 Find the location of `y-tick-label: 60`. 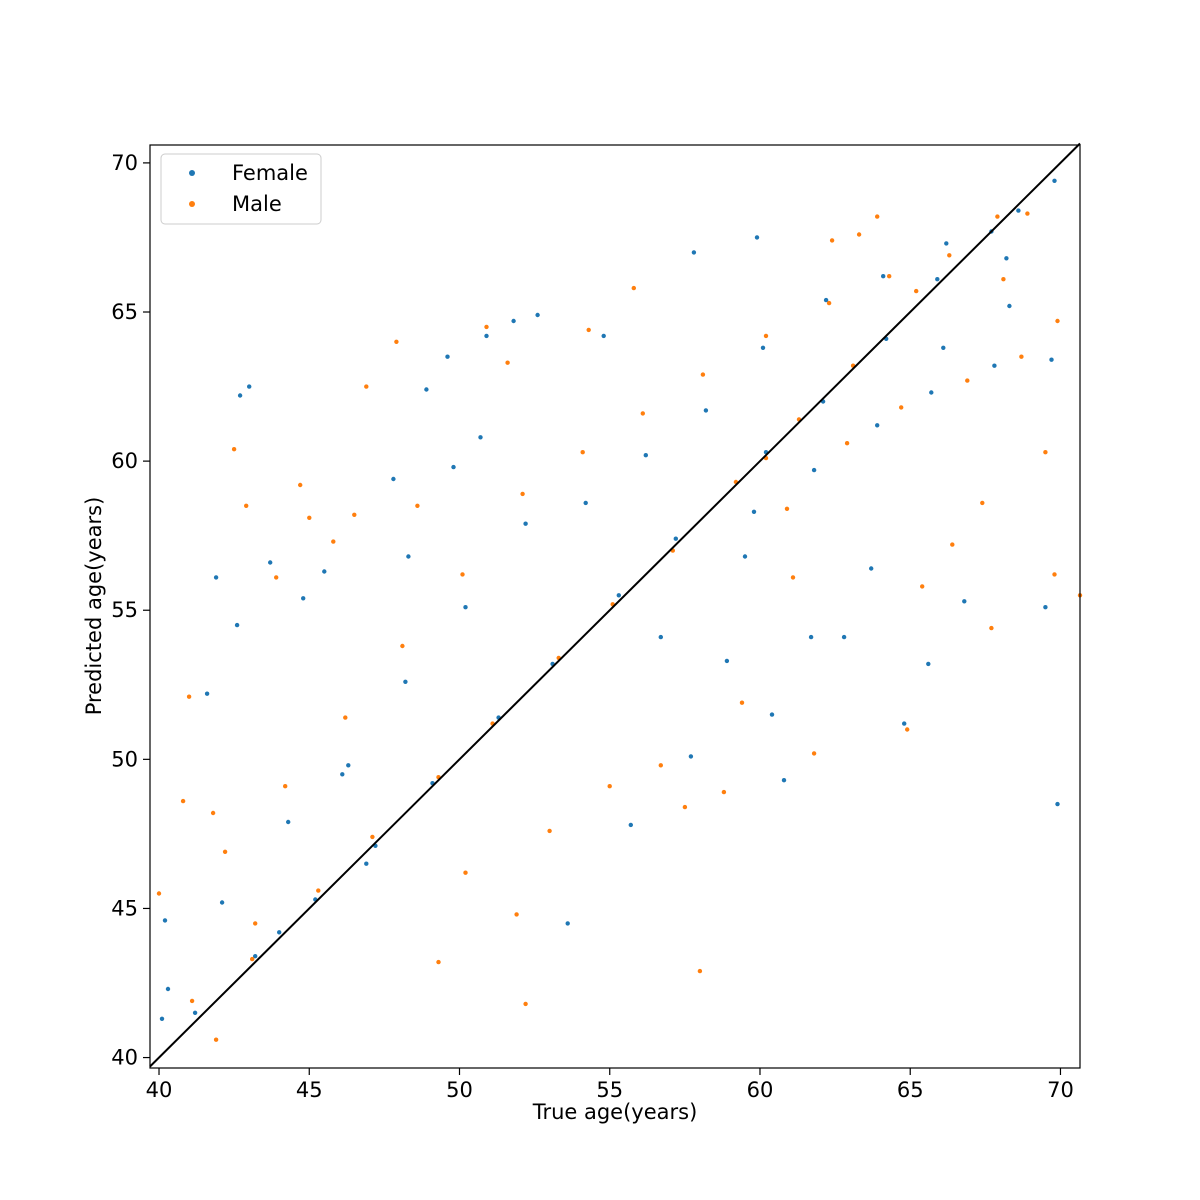

y-tick-label: 60 is located at coordinates (124, 461).